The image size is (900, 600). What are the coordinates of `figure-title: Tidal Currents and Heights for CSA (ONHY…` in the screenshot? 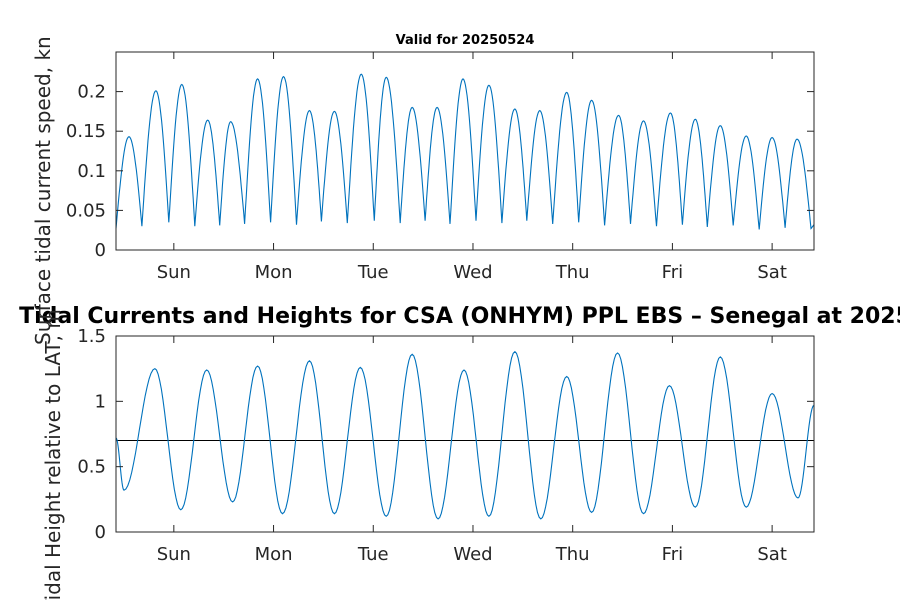 It's located at (459, 316).